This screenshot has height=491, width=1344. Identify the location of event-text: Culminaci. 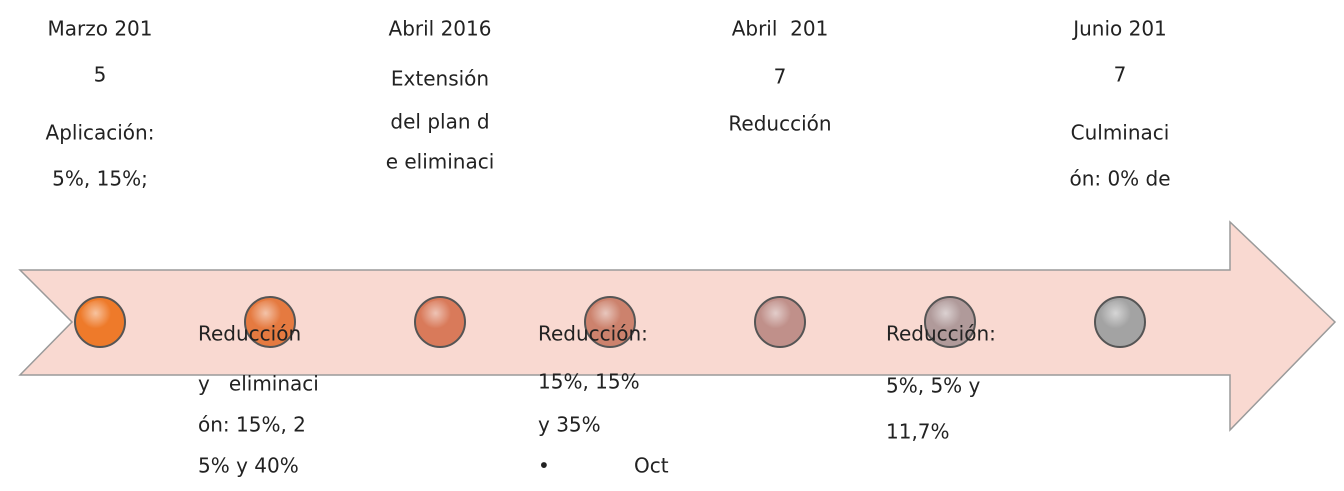
(1120, 133).